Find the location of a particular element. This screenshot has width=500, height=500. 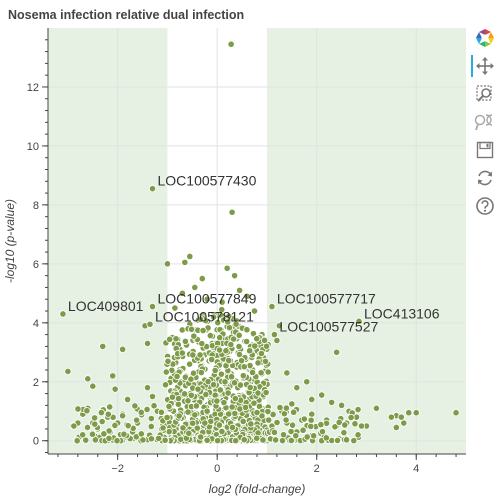

pan-icon is located at coordinates (485, 66).